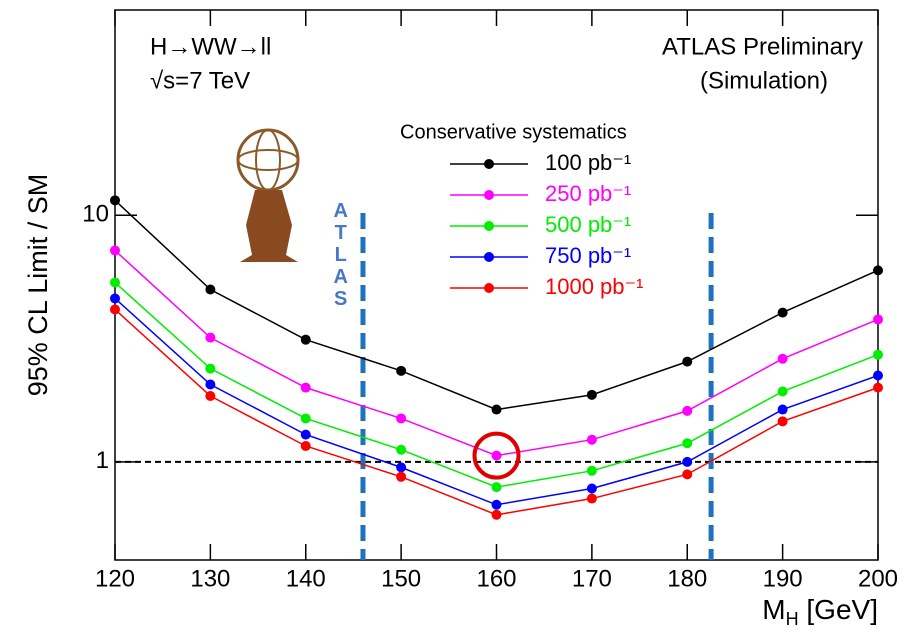 Image resolution: width=904 pixels, height=632 pixels. Describe the element at coordinates (200, 80) in the screenshot. I see `energy-label: √s=7 TeV` at that location.